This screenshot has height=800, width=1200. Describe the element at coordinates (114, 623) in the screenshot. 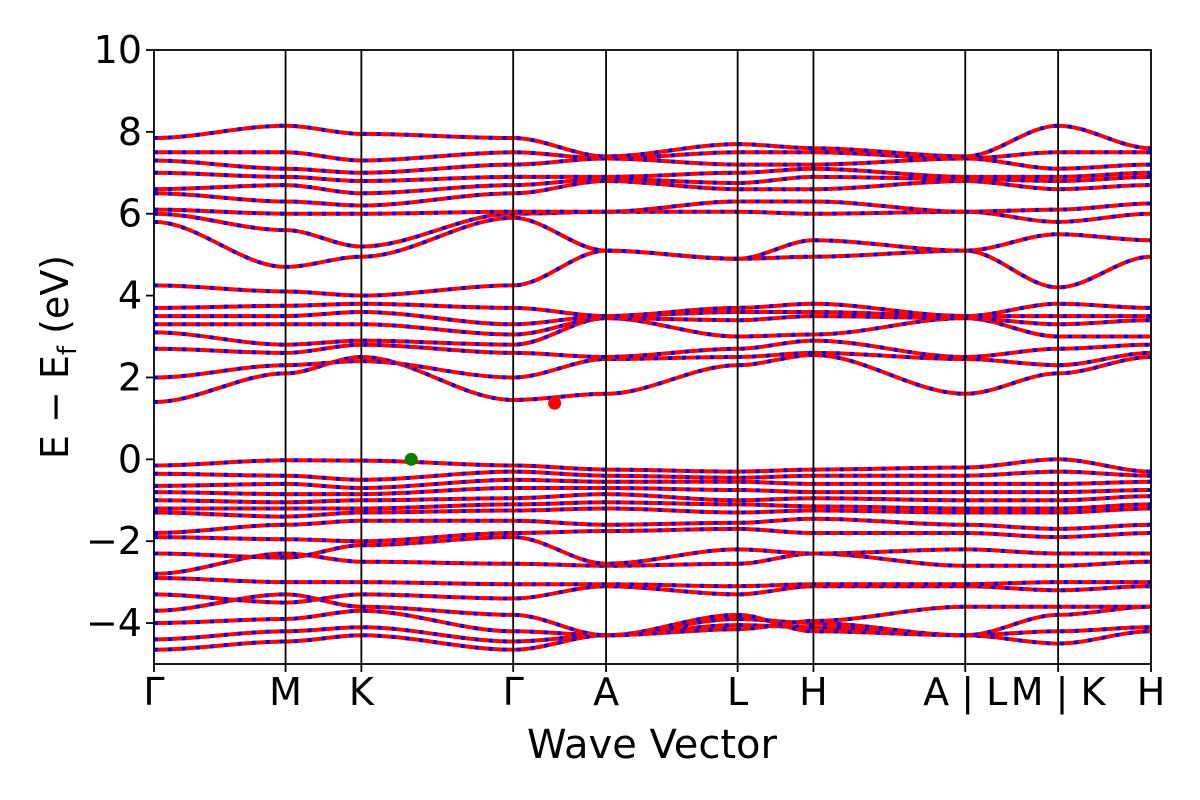

I see `y-tick-label: −4` at that location.